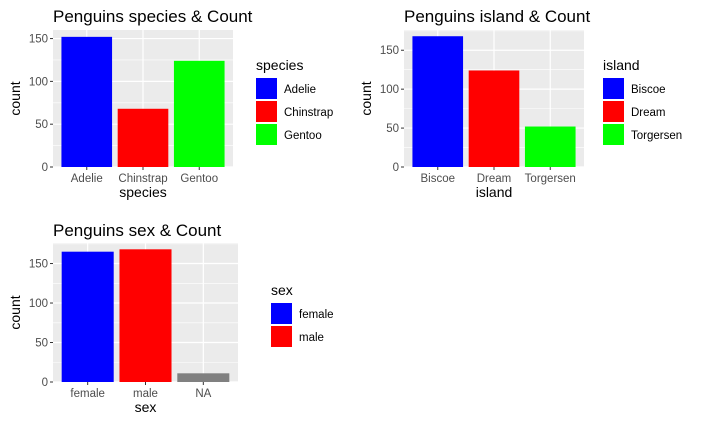  What do you see at coordinates (87, 101) in the screenshot?
I see `bar-Adelie` at bounding box center [87, 101].